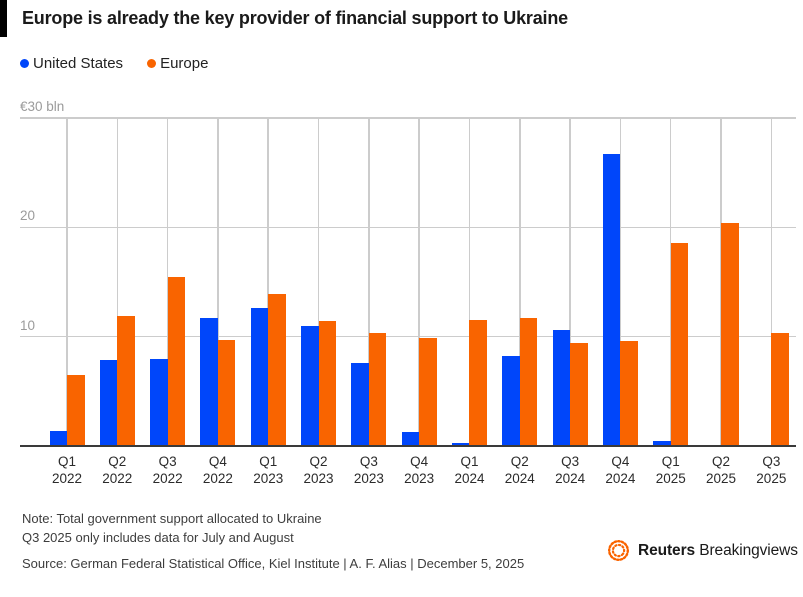 Image resolution: width=803 pixels, height=597 pixels. Describe the element at coordinates (277, 370) in the screenshot. I see `bar-europe-q1-2023` at that location.